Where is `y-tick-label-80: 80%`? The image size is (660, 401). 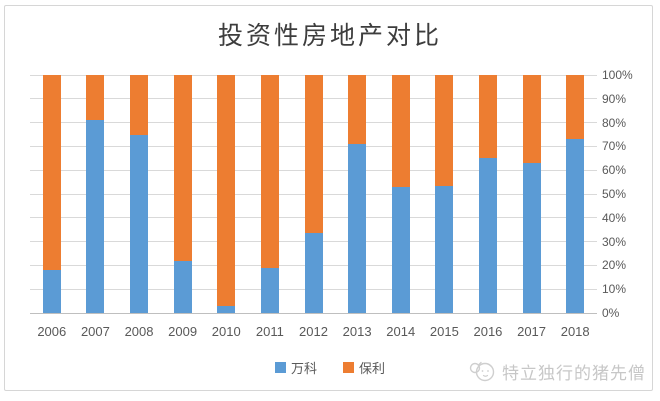
y-tick-label-80: 80% is located at coordinates (614, 122).